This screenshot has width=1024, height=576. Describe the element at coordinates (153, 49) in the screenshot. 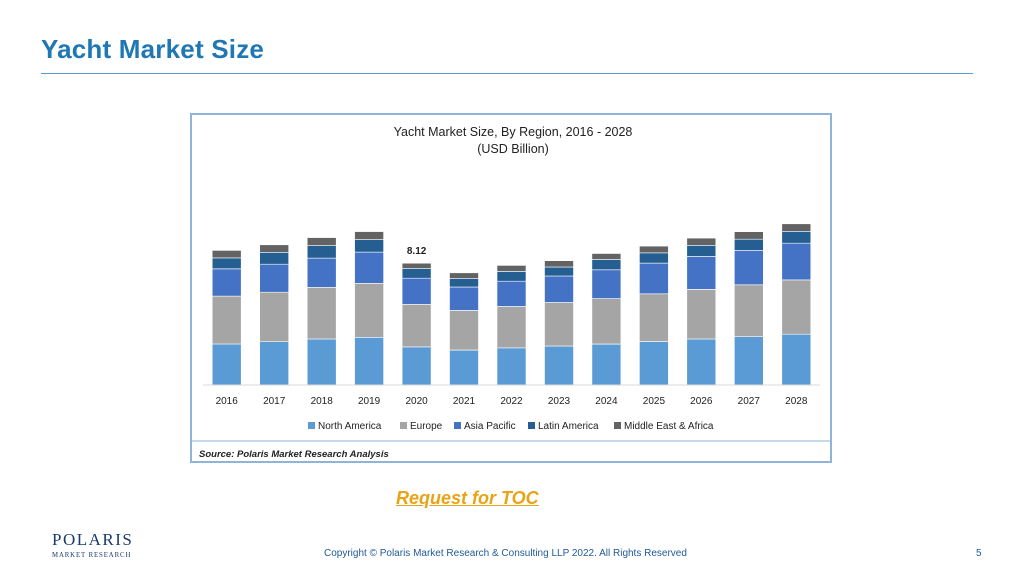

I see `page-title: Yacht Market Size` at that location.